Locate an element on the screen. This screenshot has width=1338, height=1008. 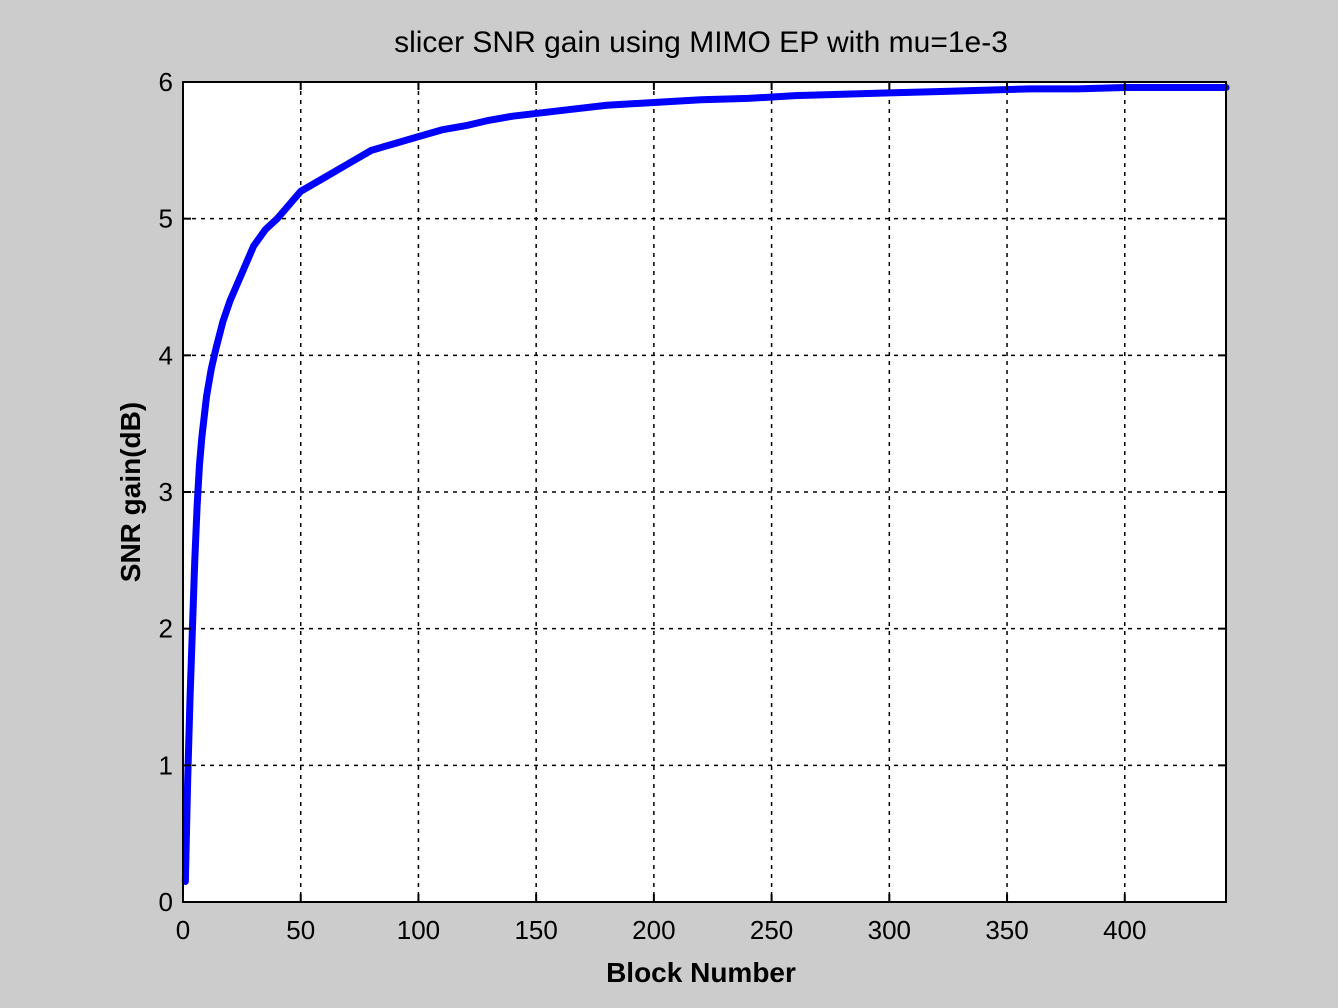
y-axis-label: SNR gain(dB) is located at coordinates (130, 492).